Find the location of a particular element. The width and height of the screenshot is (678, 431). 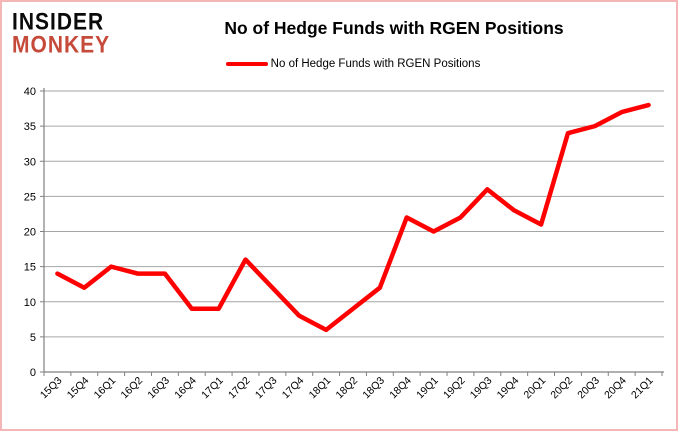

legend-line-swatch-icon is located at coordinates (246, 64).